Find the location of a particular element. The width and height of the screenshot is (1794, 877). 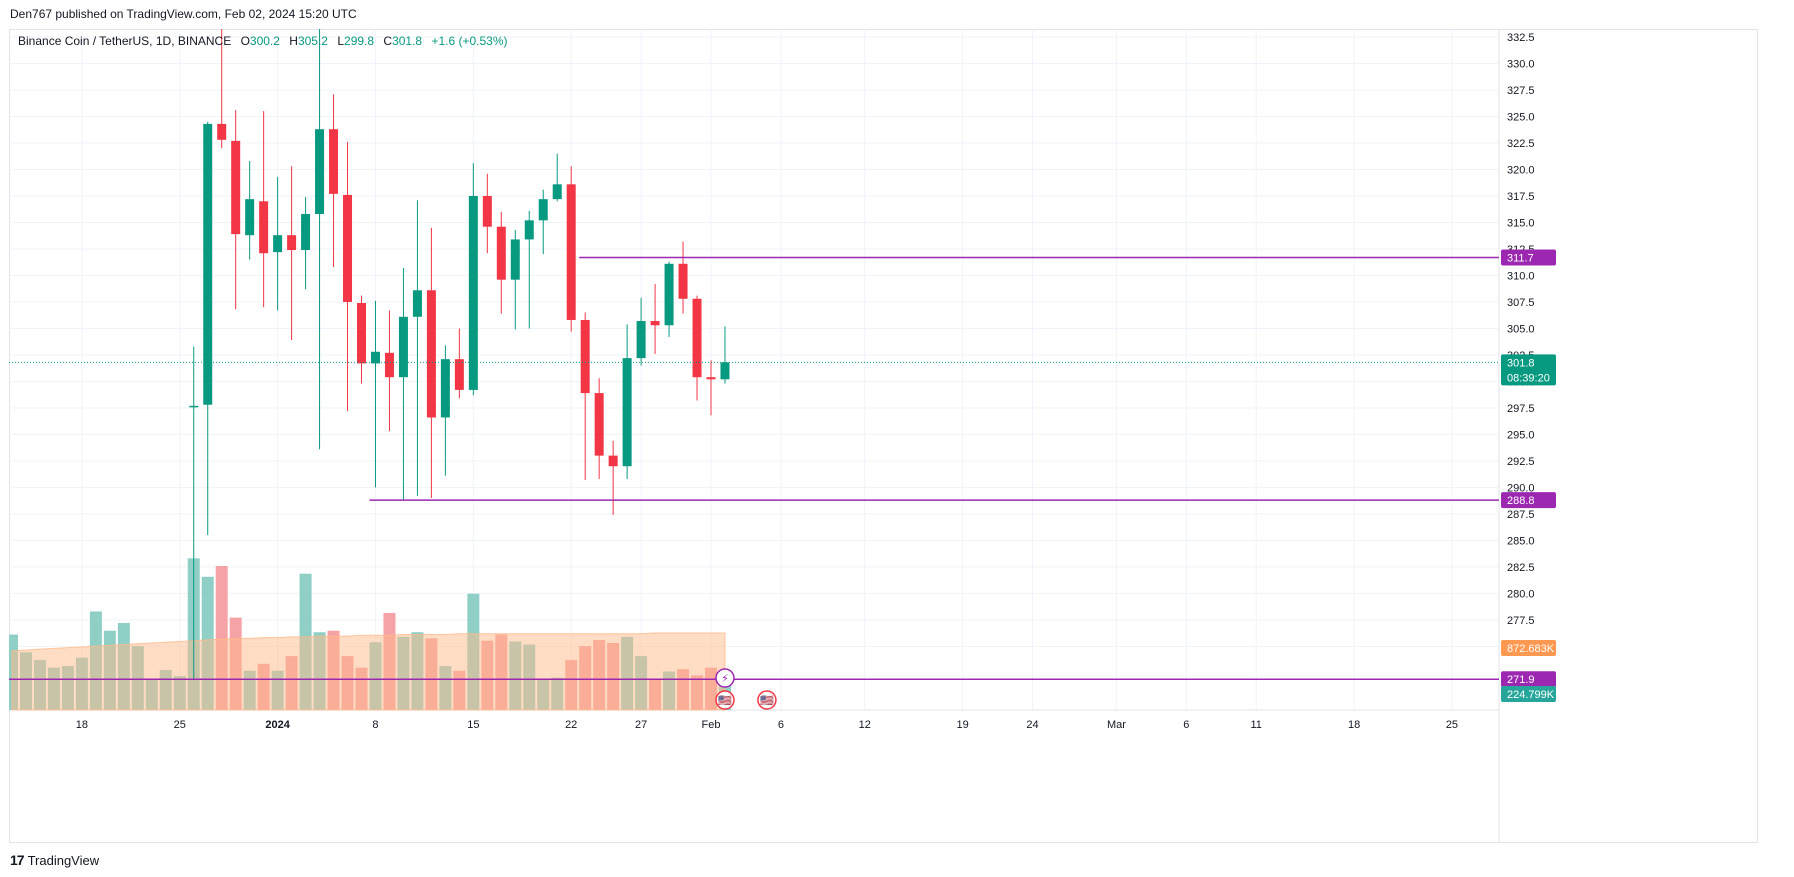

price-tick-label: 307.5 is located at coordinates (1521, 303).